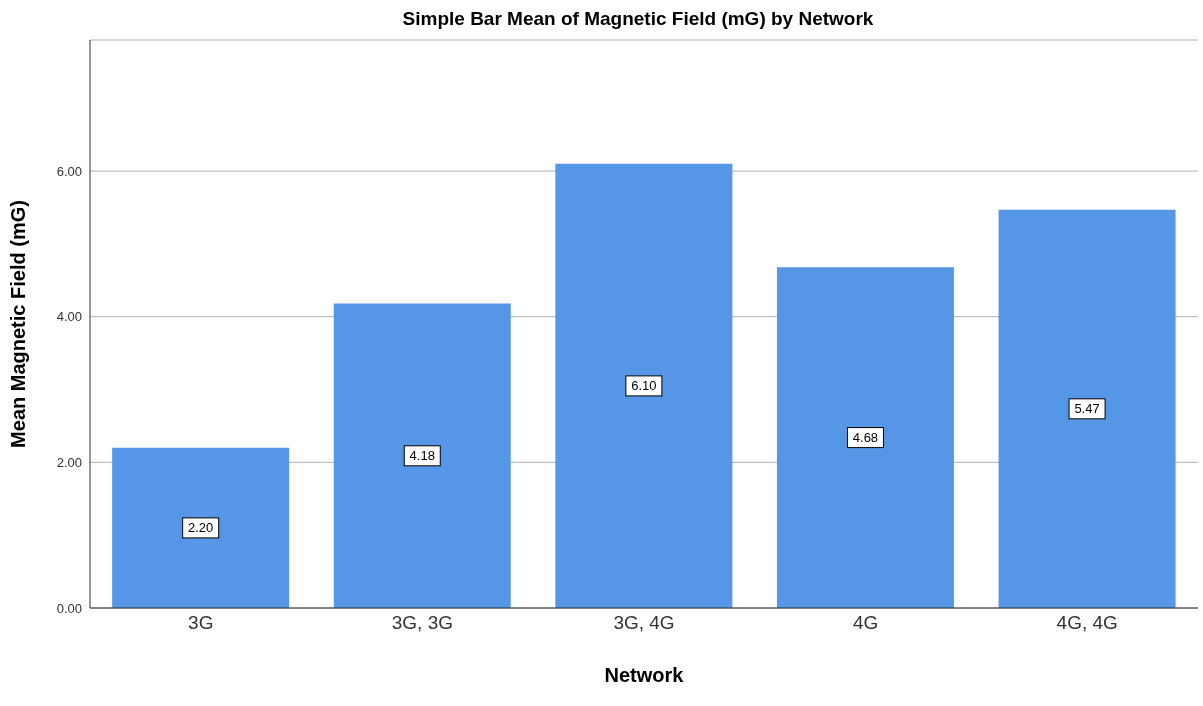 This screenshot has height=706, width=1203. I want to click on data-label: 4.68, so click(865, 438).